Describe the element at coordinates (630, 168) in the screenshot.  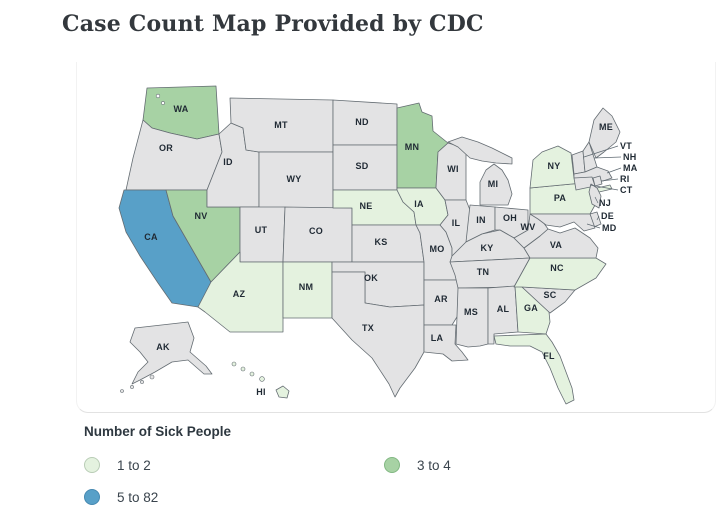
I see `state-label-ma: MA` at that location.